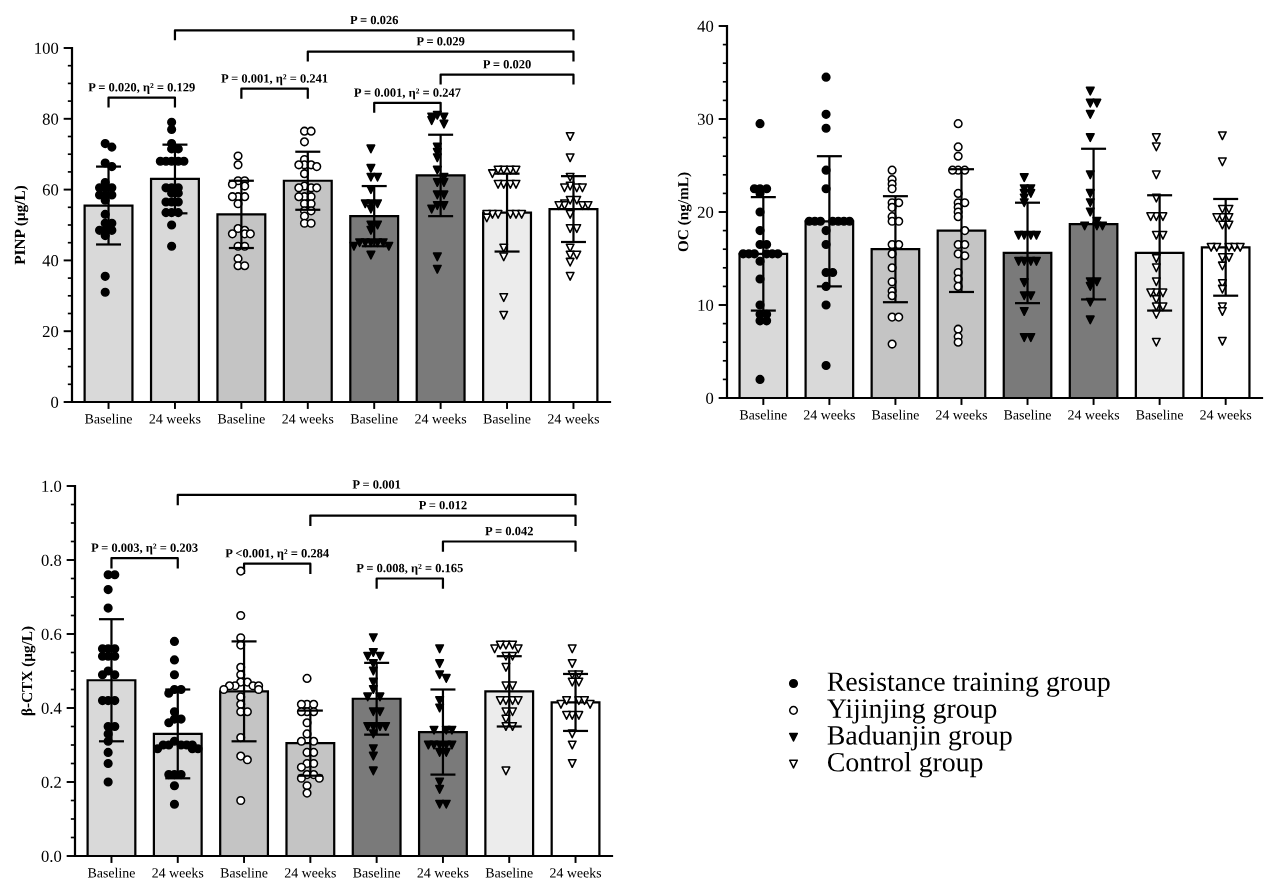  Describe the element at coordinates (507, 64) in the screenshot. I see `annotation: P = 0.020` at that location.